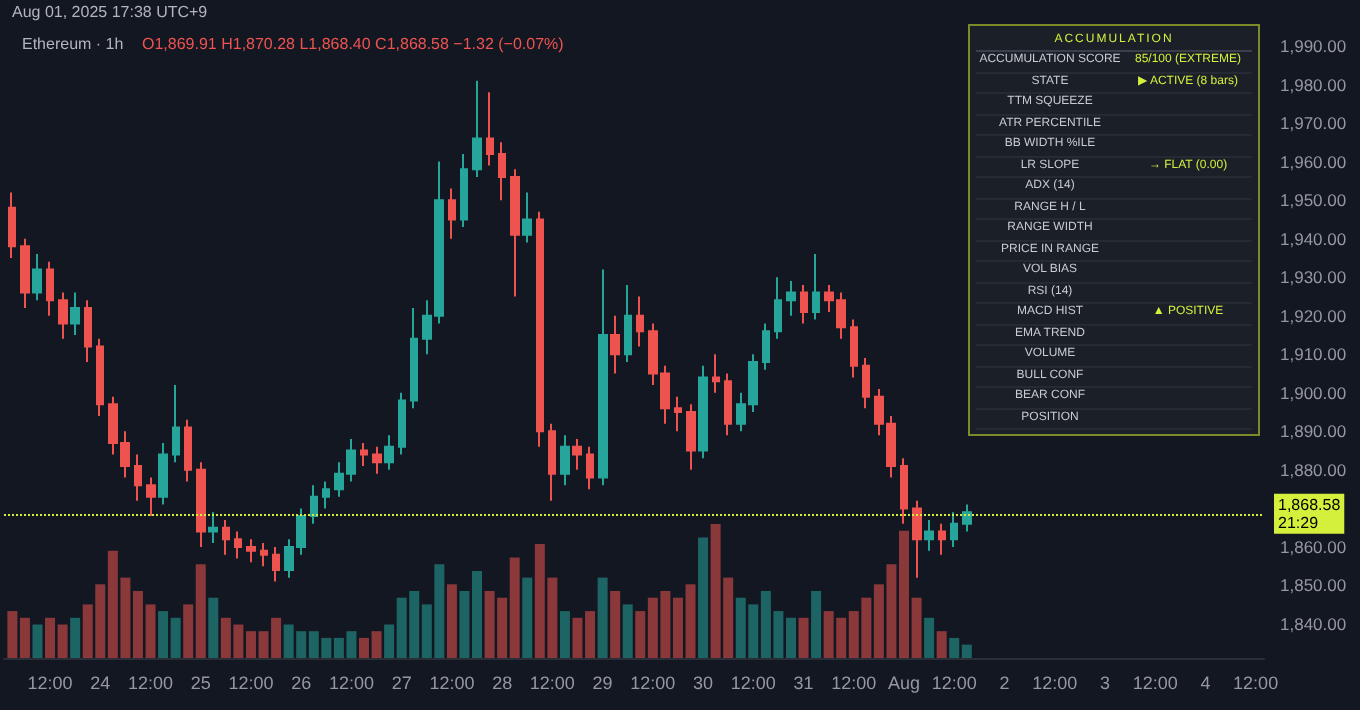  Describe the element at coordinates (1313, 469) in the screenshot. I see `y-tick-label: 1,880.00` at that location.